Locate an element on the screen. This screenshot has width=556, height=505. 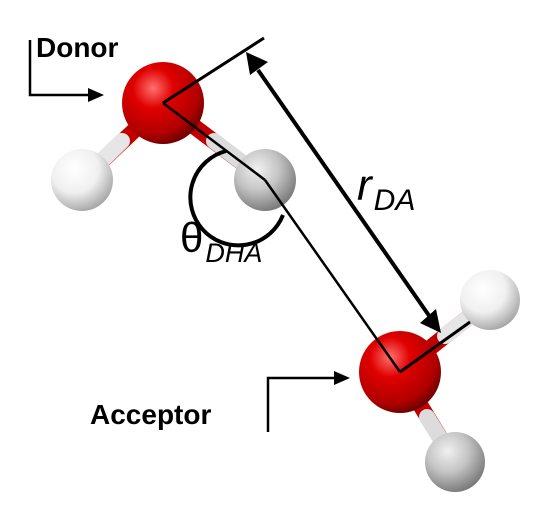
angle-subscript: DHA is located at coordinates (233, 253).